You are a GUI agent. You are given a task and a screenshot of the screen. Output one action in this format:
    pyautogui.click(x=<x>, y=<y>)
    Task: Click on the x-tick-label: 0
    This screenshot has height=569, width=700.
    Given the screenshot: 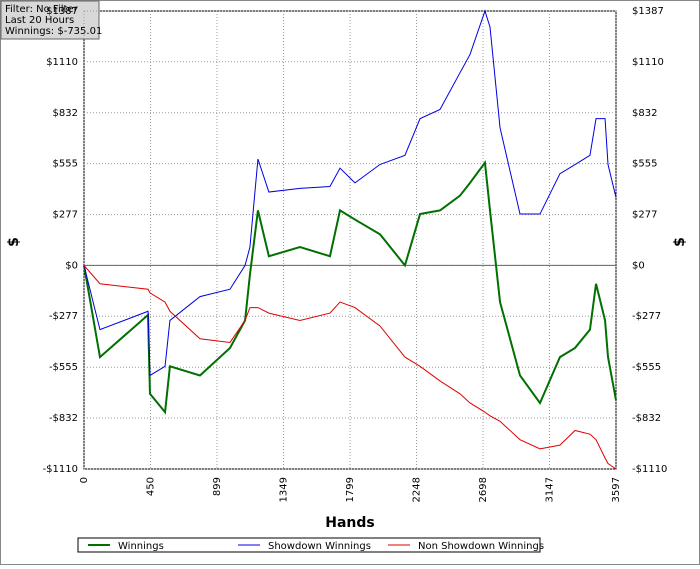 What is the action you would take?
    pyautogui.click(x=84, y=480)
    